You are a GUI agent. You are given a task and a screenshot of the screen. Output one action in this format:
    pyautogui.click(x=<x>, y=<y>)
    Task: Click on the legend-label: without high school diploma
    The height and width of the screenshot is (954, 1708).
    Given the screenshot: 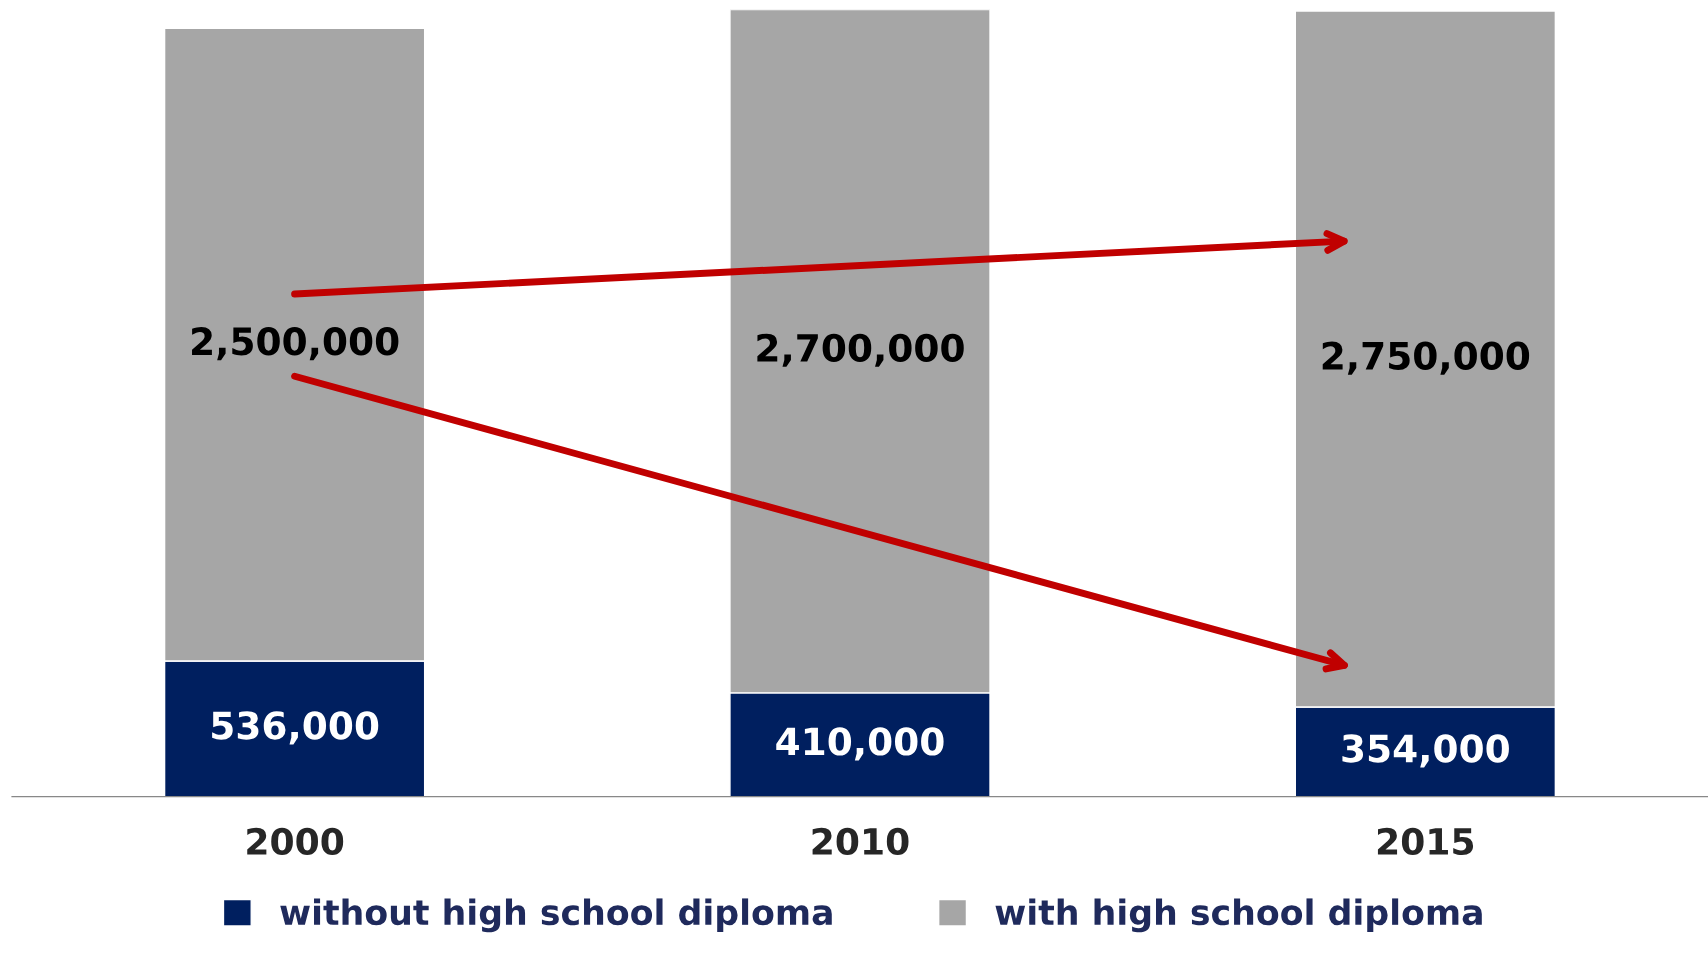 What is the action you would take?
    pyautogui.click(x=556, y=915)
    